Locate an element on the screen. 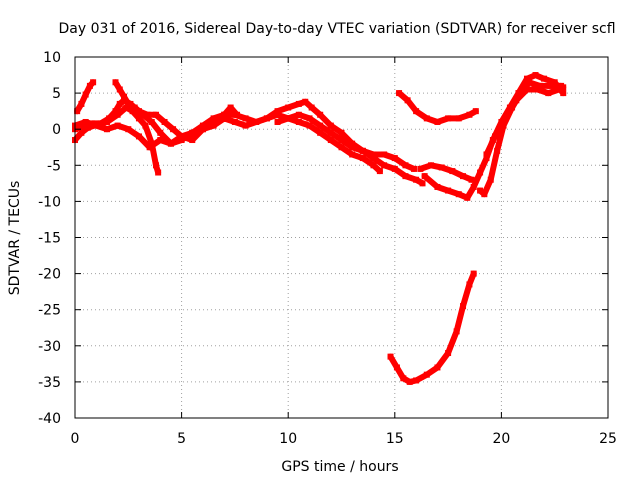 The height and width of the screenshot is (480, 640). y-tick-label: -20 is located at coordinates (49, 275).